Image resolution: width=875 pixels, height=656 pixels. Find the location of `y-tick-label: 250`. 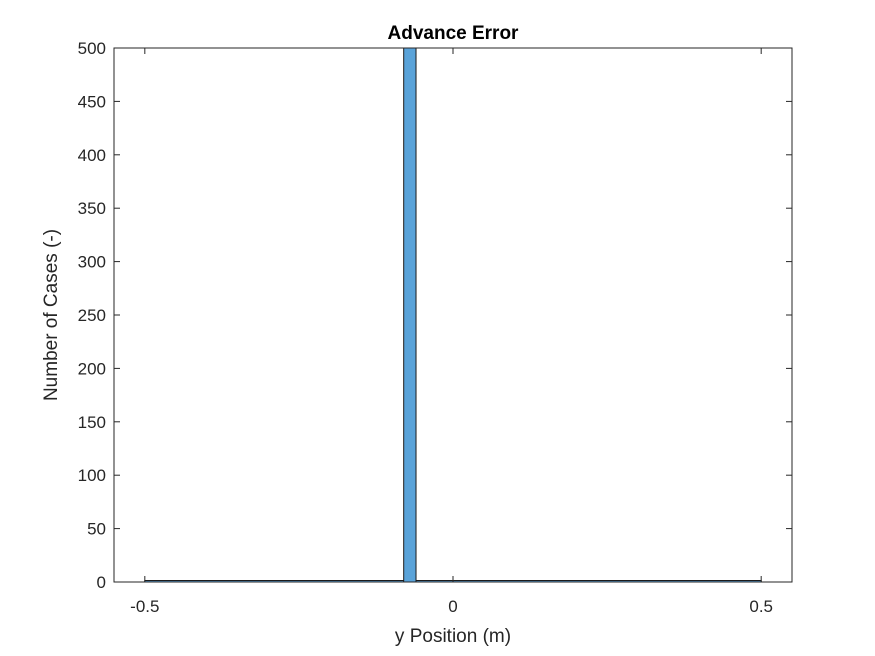

y-tick-label: 250 is located at coordinates (92, 315).